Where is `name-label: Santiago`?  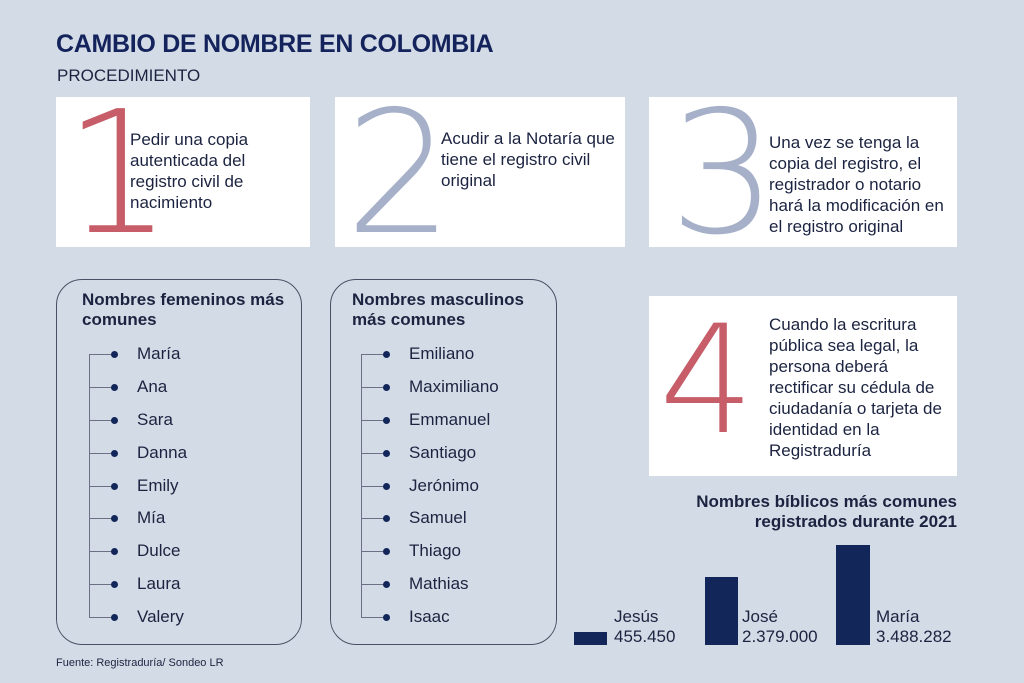
name-label: Santiago is located at coordinates (443, 452).